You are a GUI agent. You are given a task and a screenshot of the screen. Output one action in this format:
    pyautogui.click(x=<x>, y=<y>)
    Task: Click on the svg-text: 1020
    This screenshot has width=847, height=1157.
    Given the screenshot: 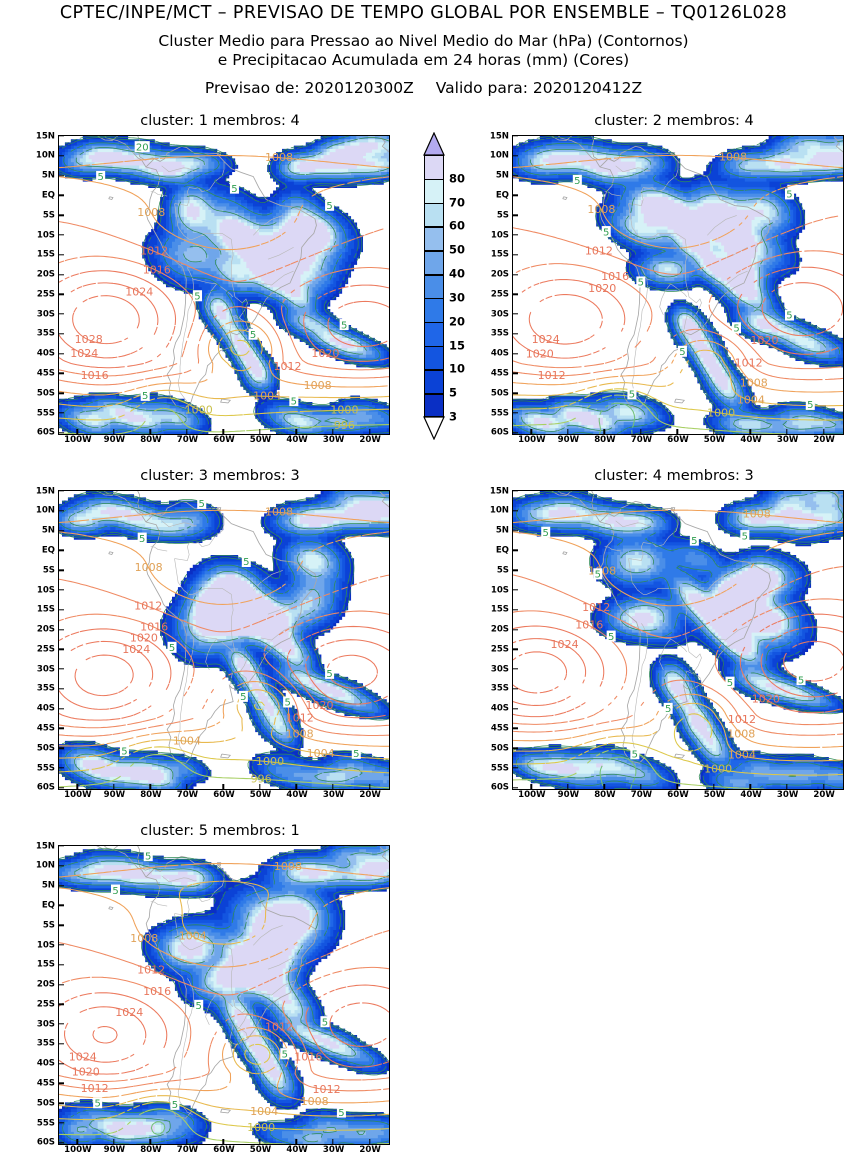 What is the action you would take?
    pyautogui.click(x=540, y=353)
    